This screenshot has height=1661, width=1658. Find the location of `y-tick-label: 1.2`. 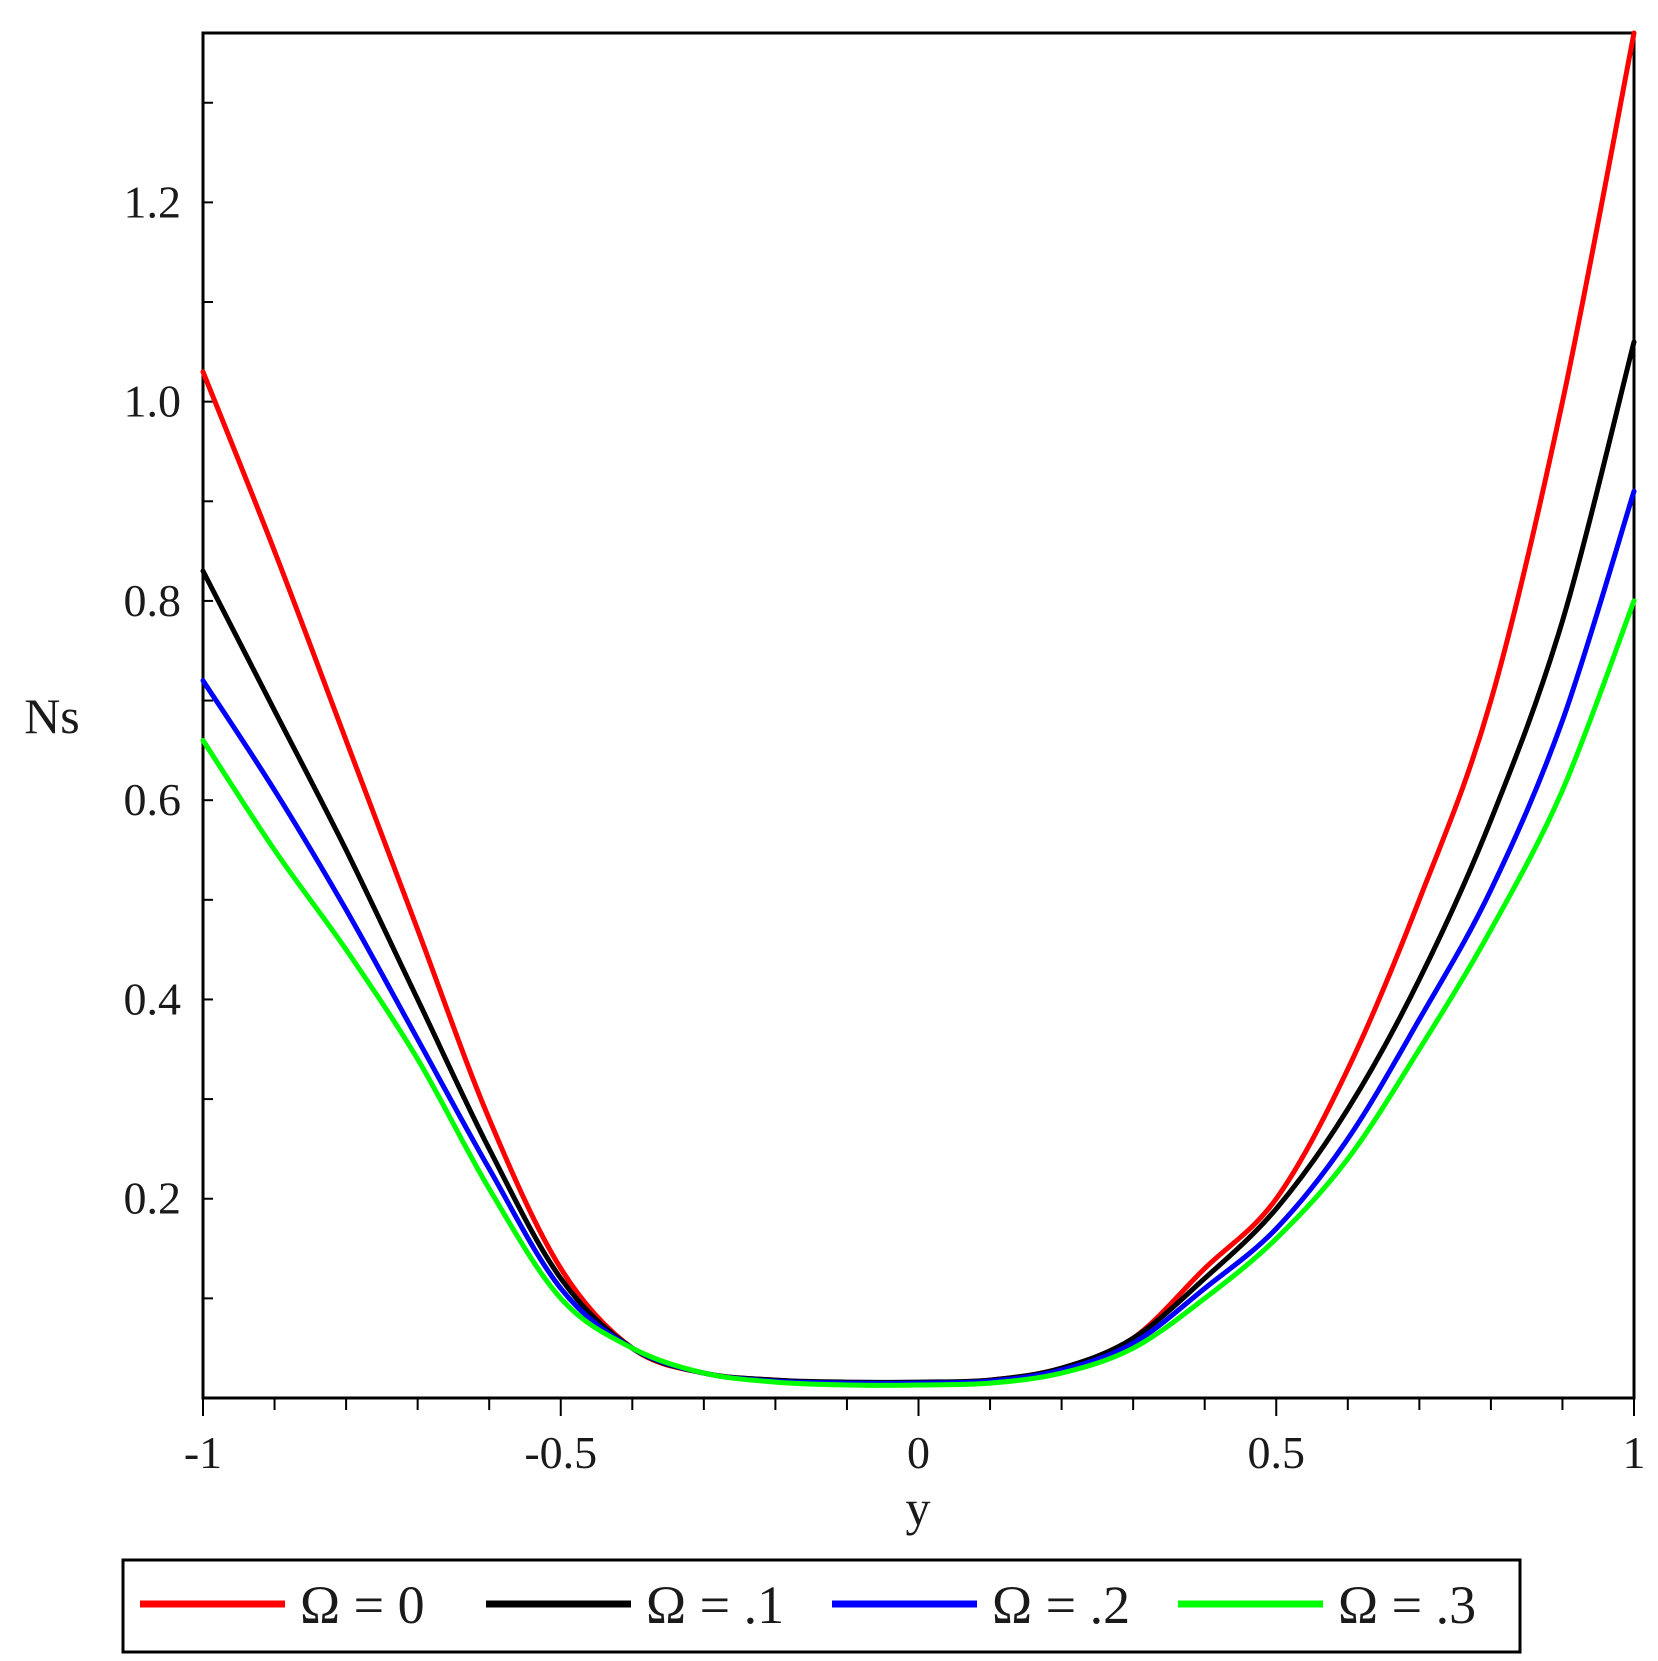

y-tick-label: 1.2 is located at coordinates (153, 201).